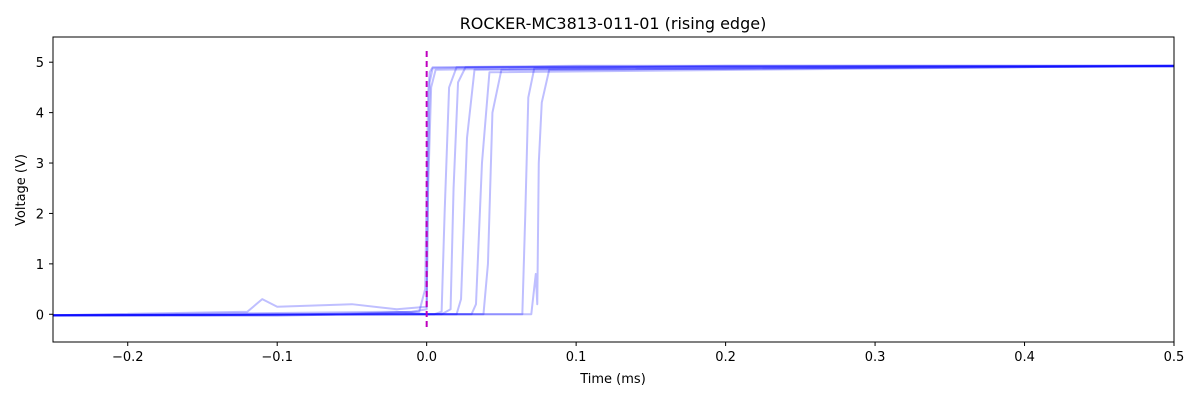 The image size is (1200, 400). What do you see at coordinates (40, 315) in the screenshot?
I see `y-tick-label: 0` at bounding box center [40, 315].